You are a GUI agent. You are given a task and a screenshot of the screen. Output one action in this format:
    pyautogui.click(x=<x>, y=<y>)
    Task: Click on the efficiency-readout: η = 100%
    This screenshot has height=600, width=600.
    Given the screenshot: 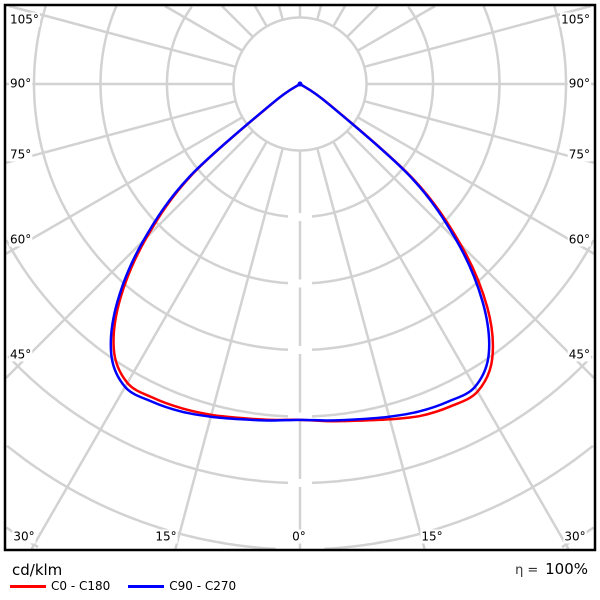 What is the action you would take?
    pyautogui.click(x=551, y=569)
    